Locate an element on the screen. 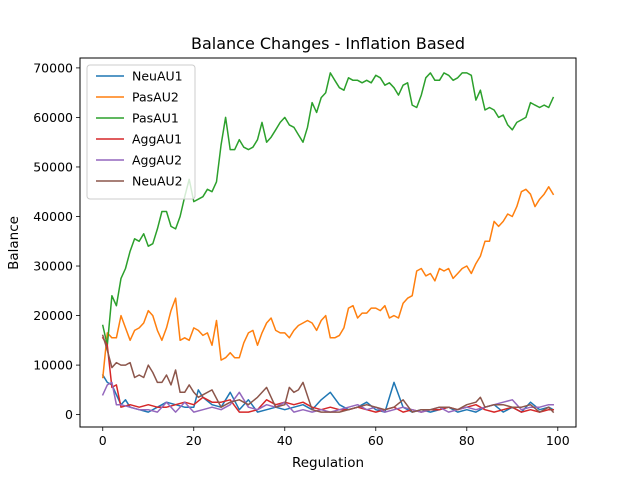  x-tick-label: 0 is located at coordinates (103, 440).